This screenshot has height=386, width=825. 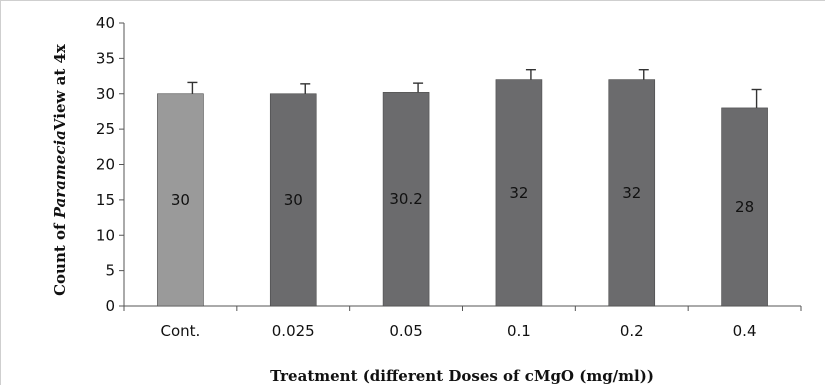 What do you see at coordinates (110, 271) in the screenshot?
I see `y-tick-label: 5` at bounding box center [110, 271].